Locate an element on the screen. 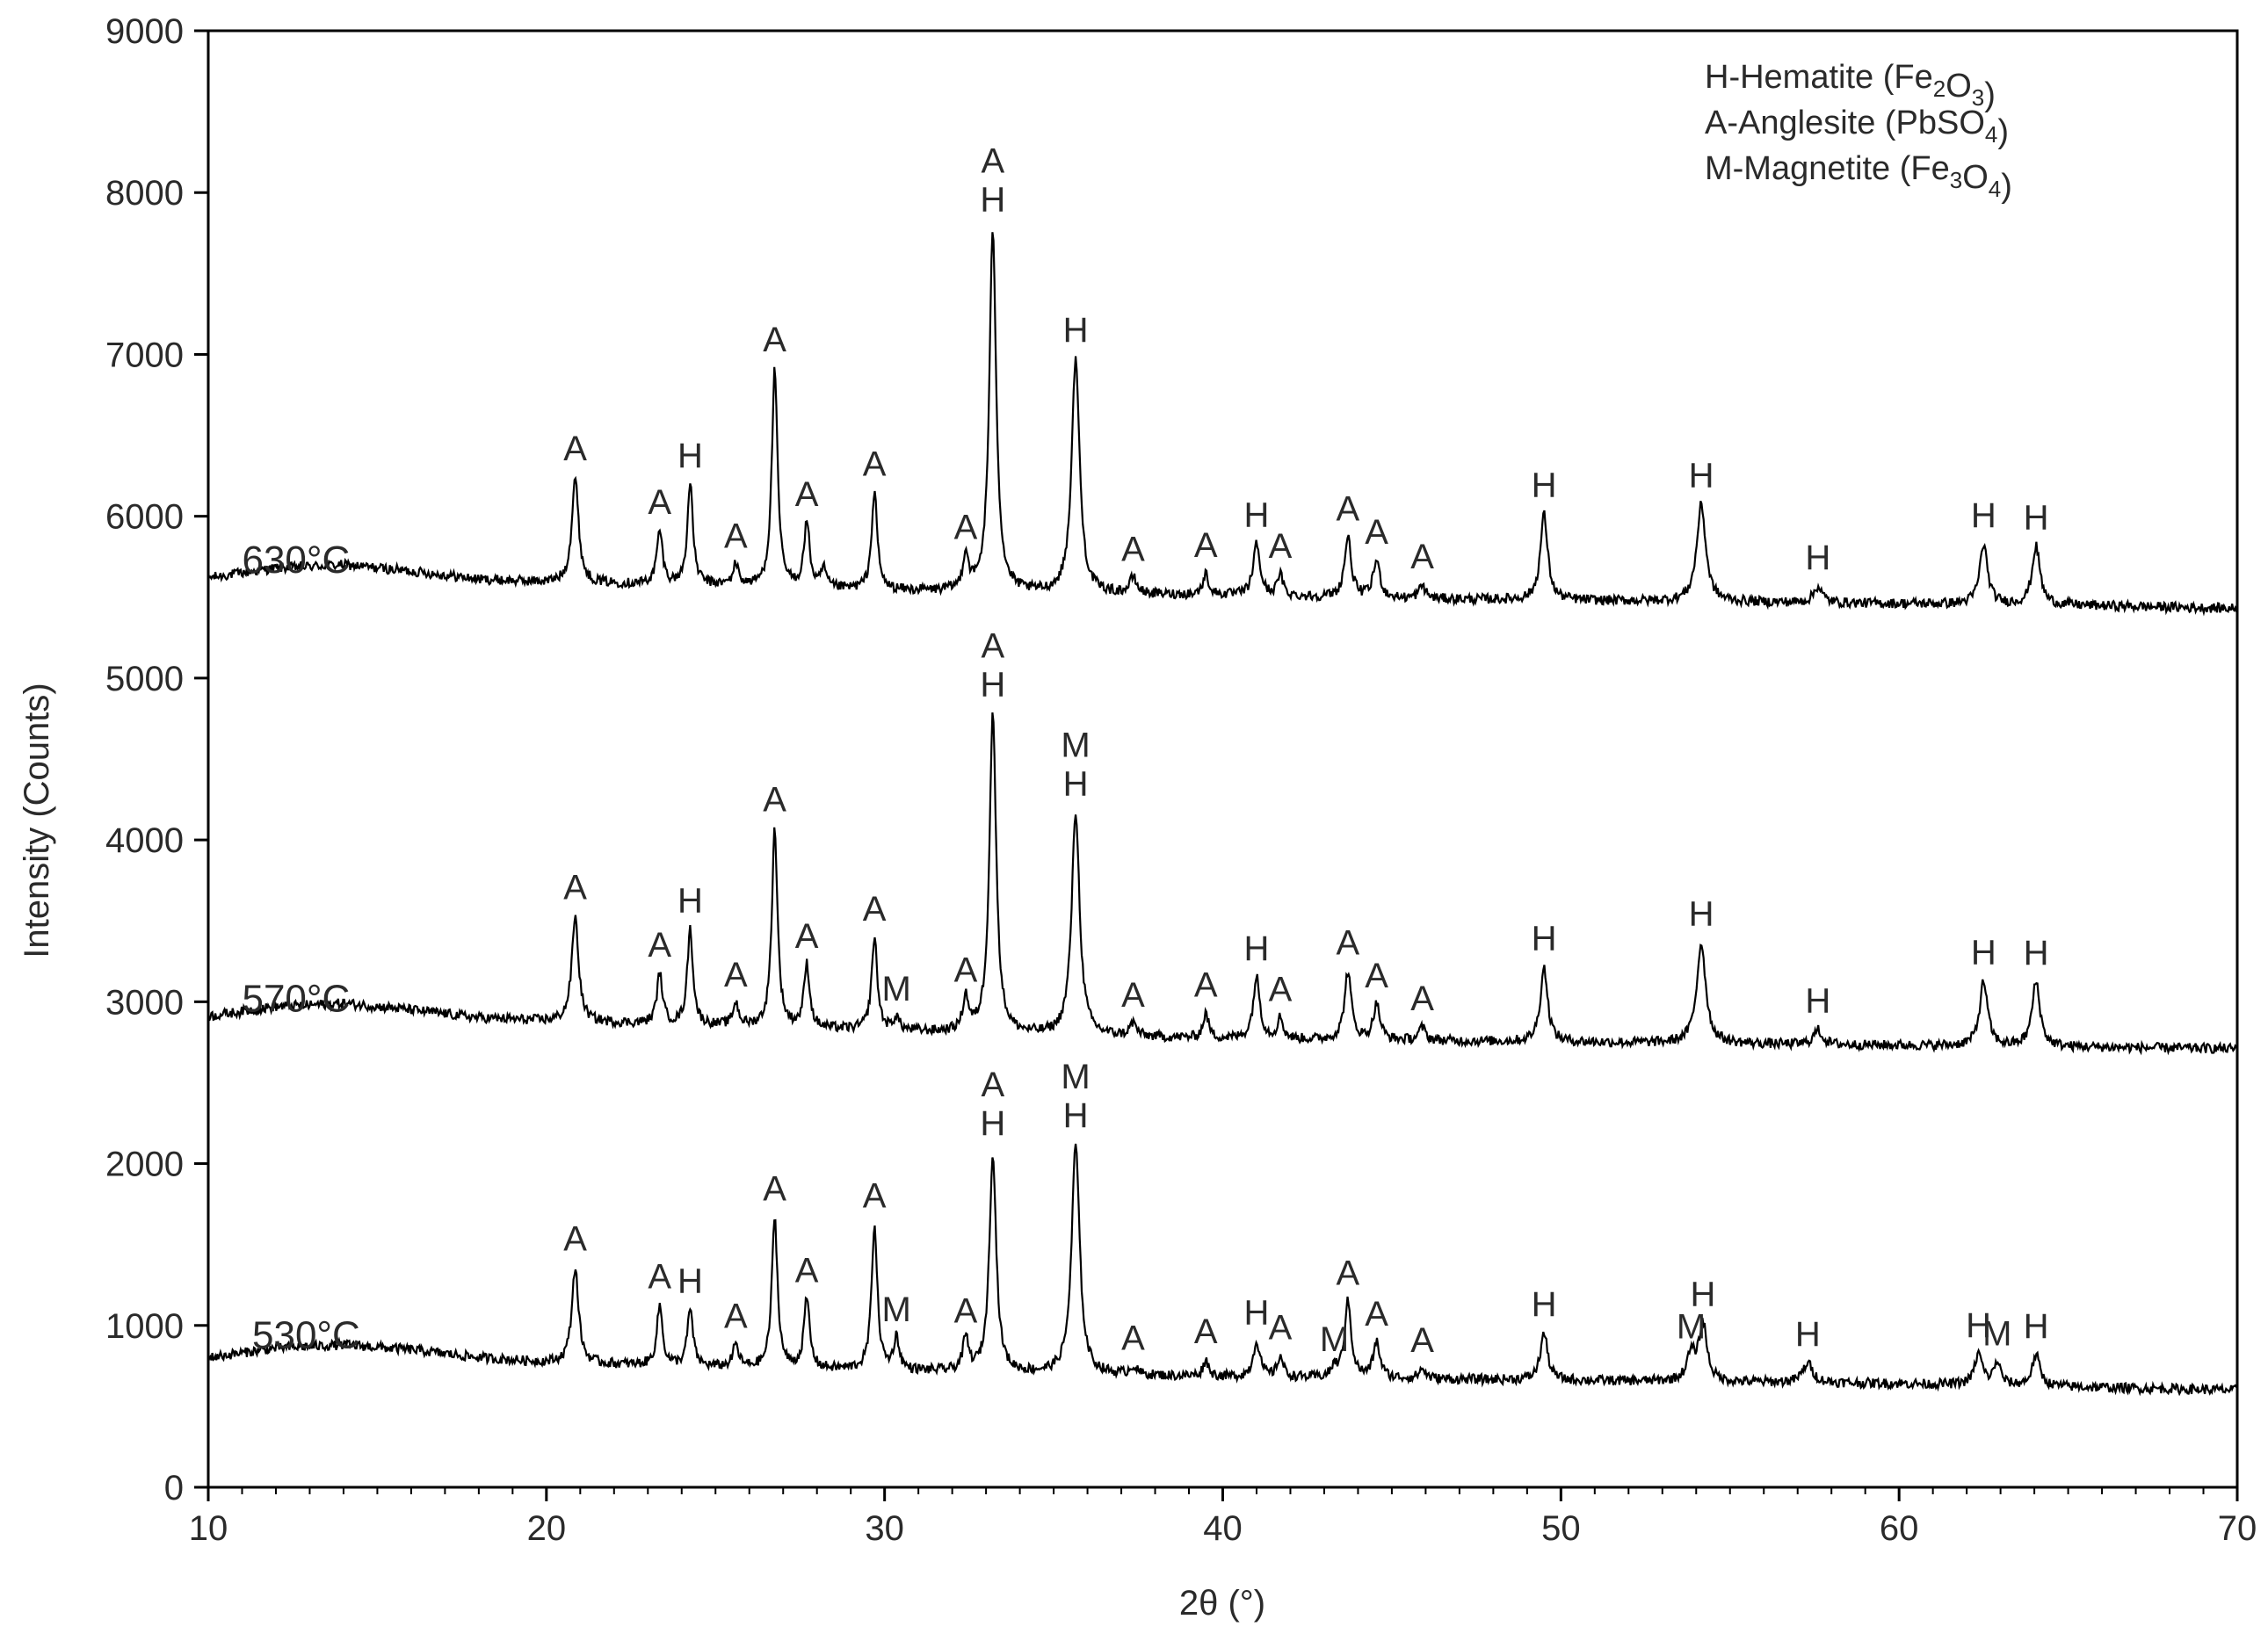 The width and height of the screenshot is (2268, 1641). series-label: 570°C is located at coordinates (296, 998).